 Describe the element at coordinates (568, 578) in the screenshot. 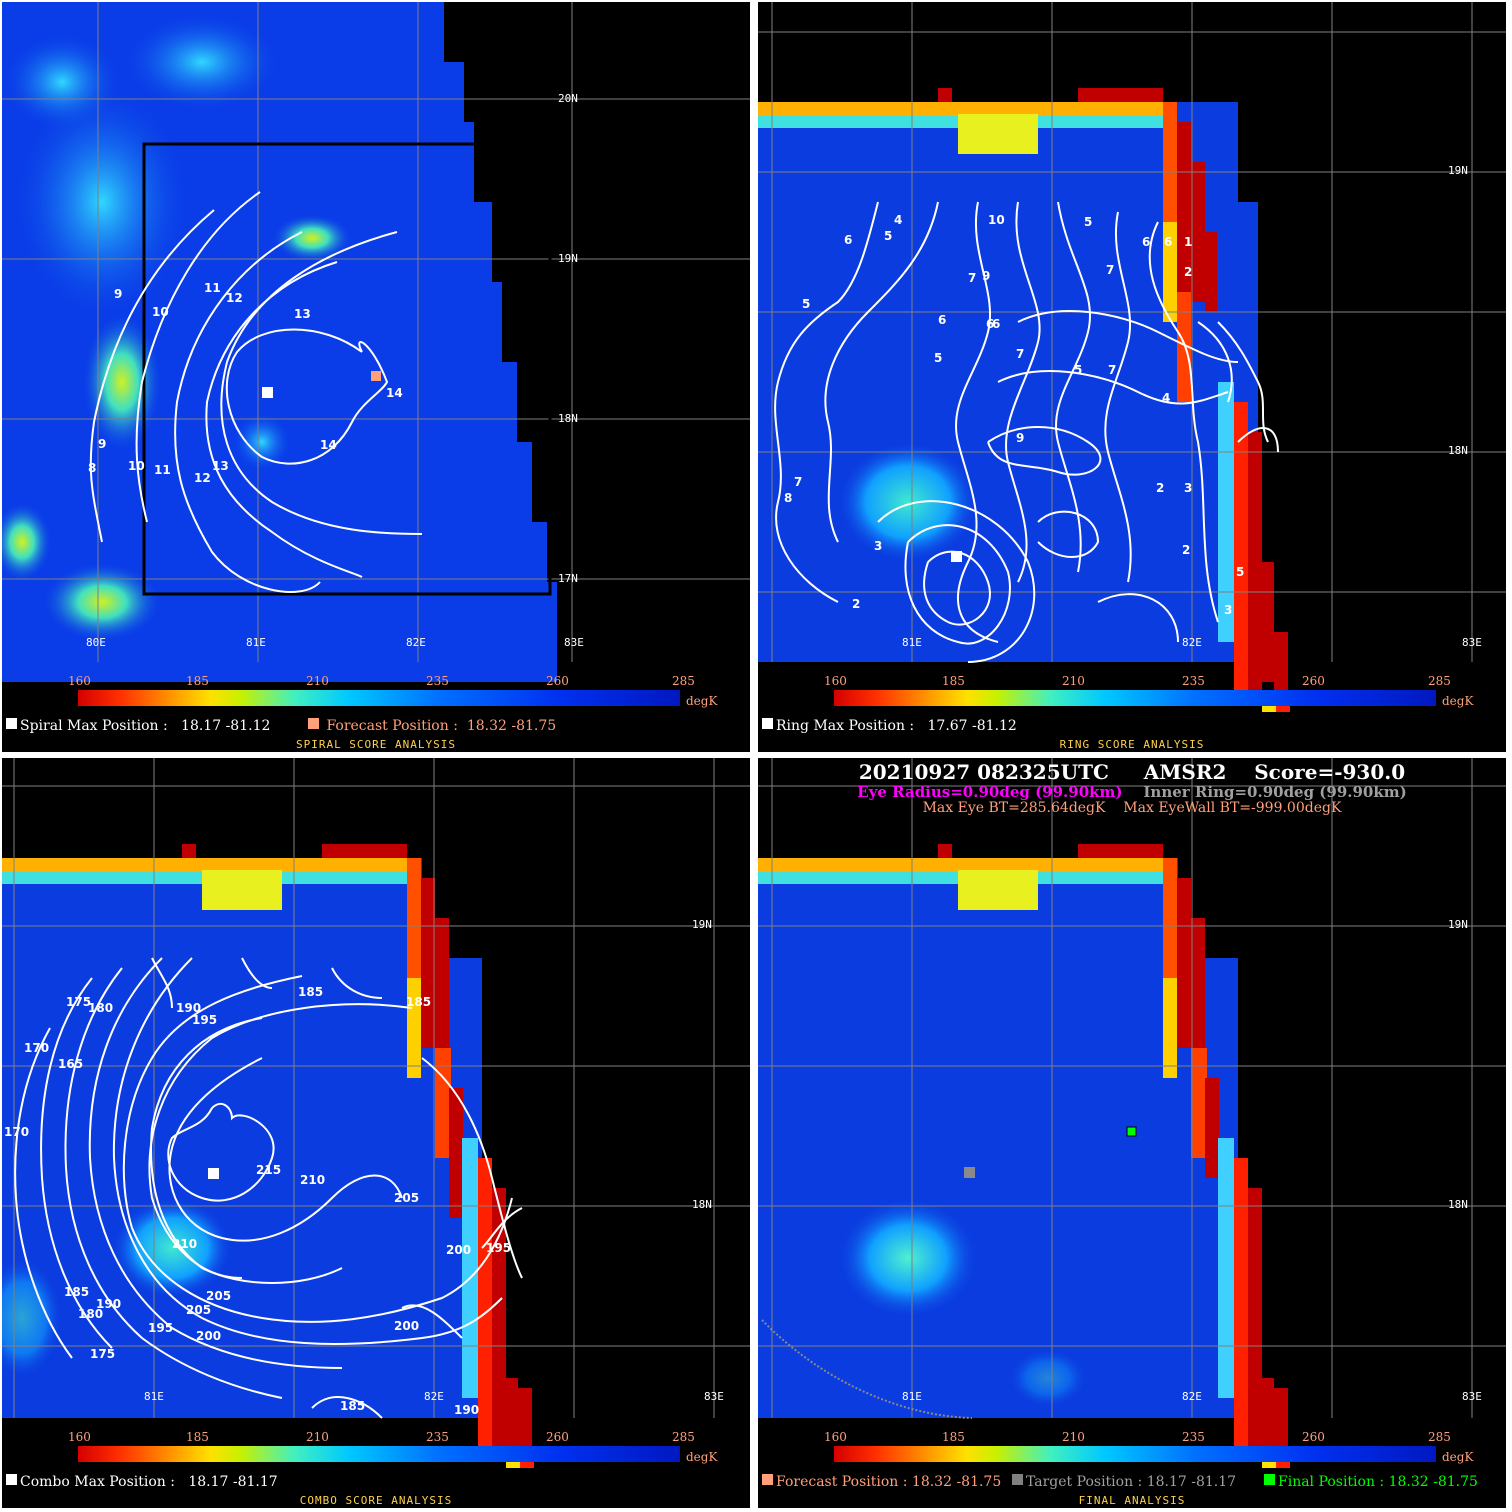

I see `lat-label-17n: 17N` at that location.